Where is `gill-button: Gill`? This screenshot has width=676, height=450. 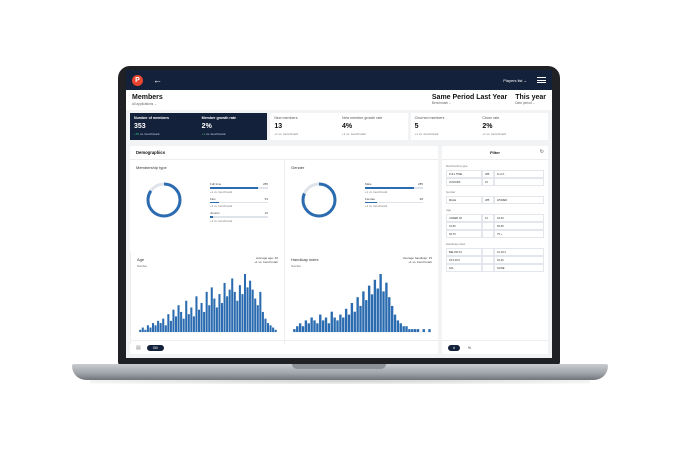 gill-button: Gill is located at coordinates (155, 347).